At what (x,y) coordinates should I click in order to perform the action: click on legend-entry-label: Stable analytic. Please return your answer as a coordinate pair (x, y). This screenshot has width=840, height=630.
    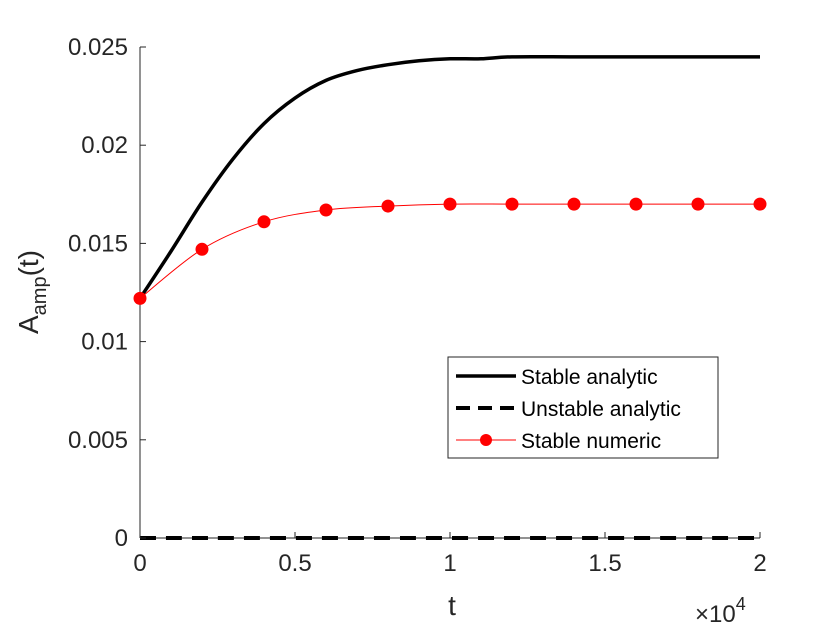
    Looking at the image, I should click on (589, 377).